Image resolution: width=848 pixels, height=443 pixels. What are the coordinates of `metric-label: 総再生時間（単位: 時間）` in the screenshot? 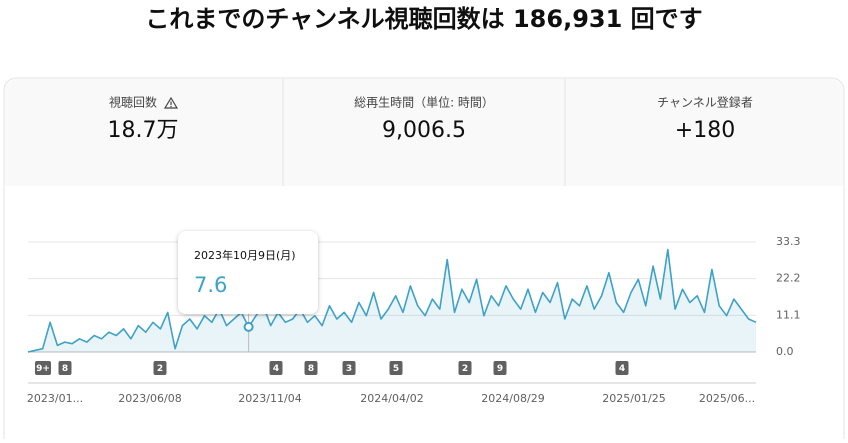 It's located at (424, 102).